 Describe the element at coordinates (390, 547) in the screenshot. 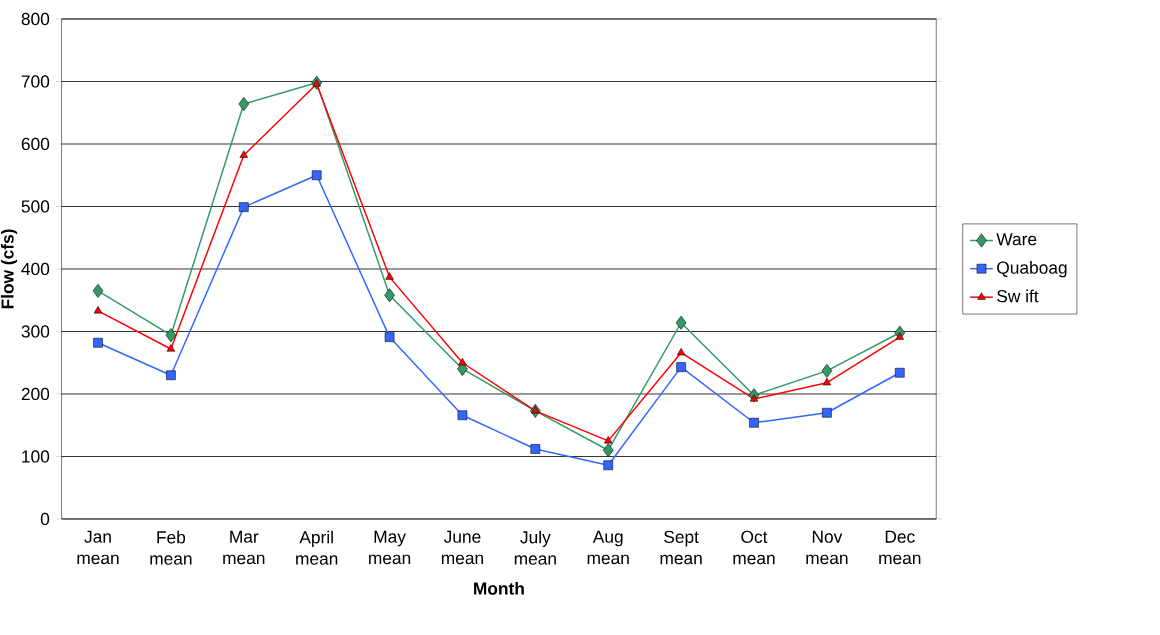

I see `x-tick-label: May mean` at that location.